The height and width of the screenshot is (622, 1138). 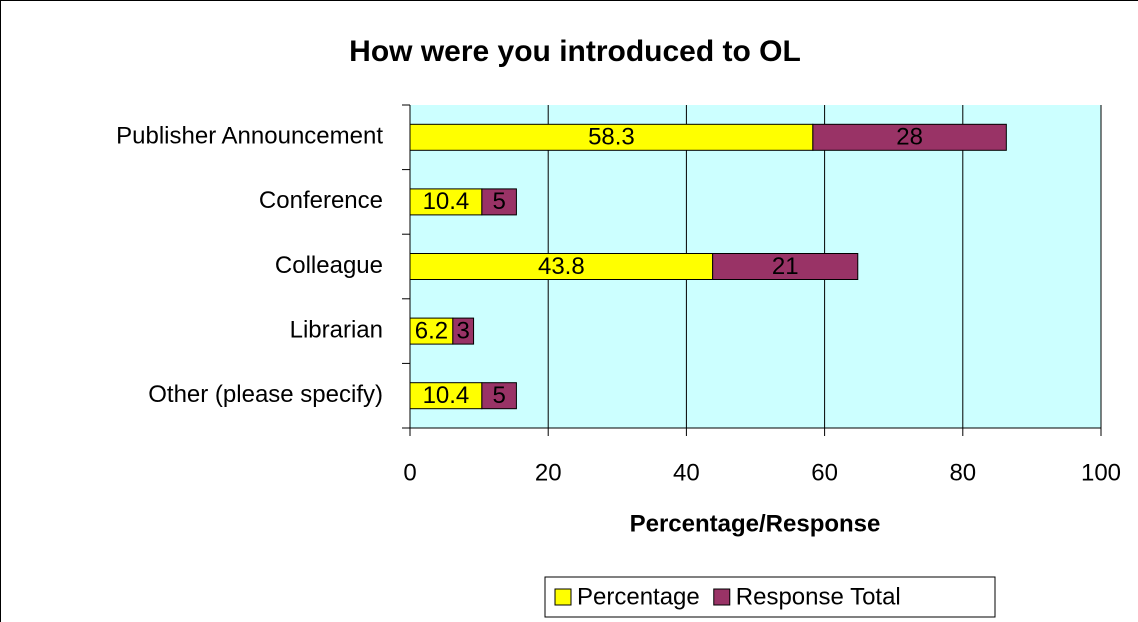 I want to click on data-label: 28, so click(x=909, y=137).